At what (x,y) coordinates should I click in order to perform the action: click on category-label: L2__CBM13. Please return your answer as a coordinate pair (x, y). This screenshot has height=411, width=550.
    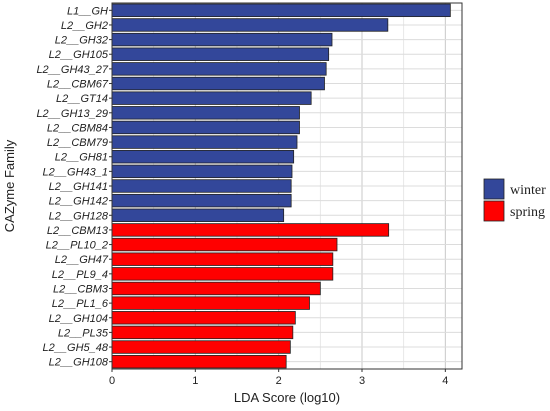
    Looking at the image, I should click on (78, 231).